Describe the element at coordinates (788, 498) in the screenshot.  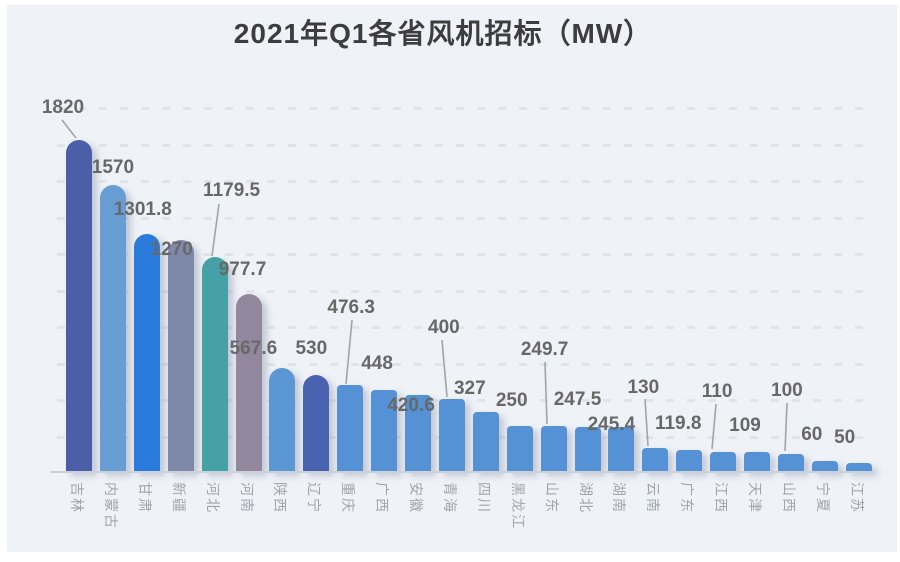
I see `x-axis-label: 山西` at that location.